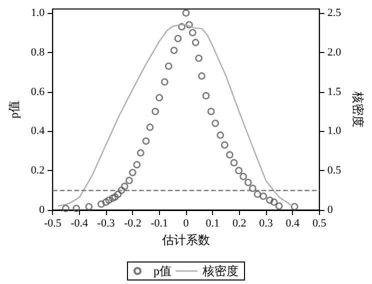 This screenshot has width=372, height=284. I want to click on y2-tick-label: 2.5, so click(334, 12).